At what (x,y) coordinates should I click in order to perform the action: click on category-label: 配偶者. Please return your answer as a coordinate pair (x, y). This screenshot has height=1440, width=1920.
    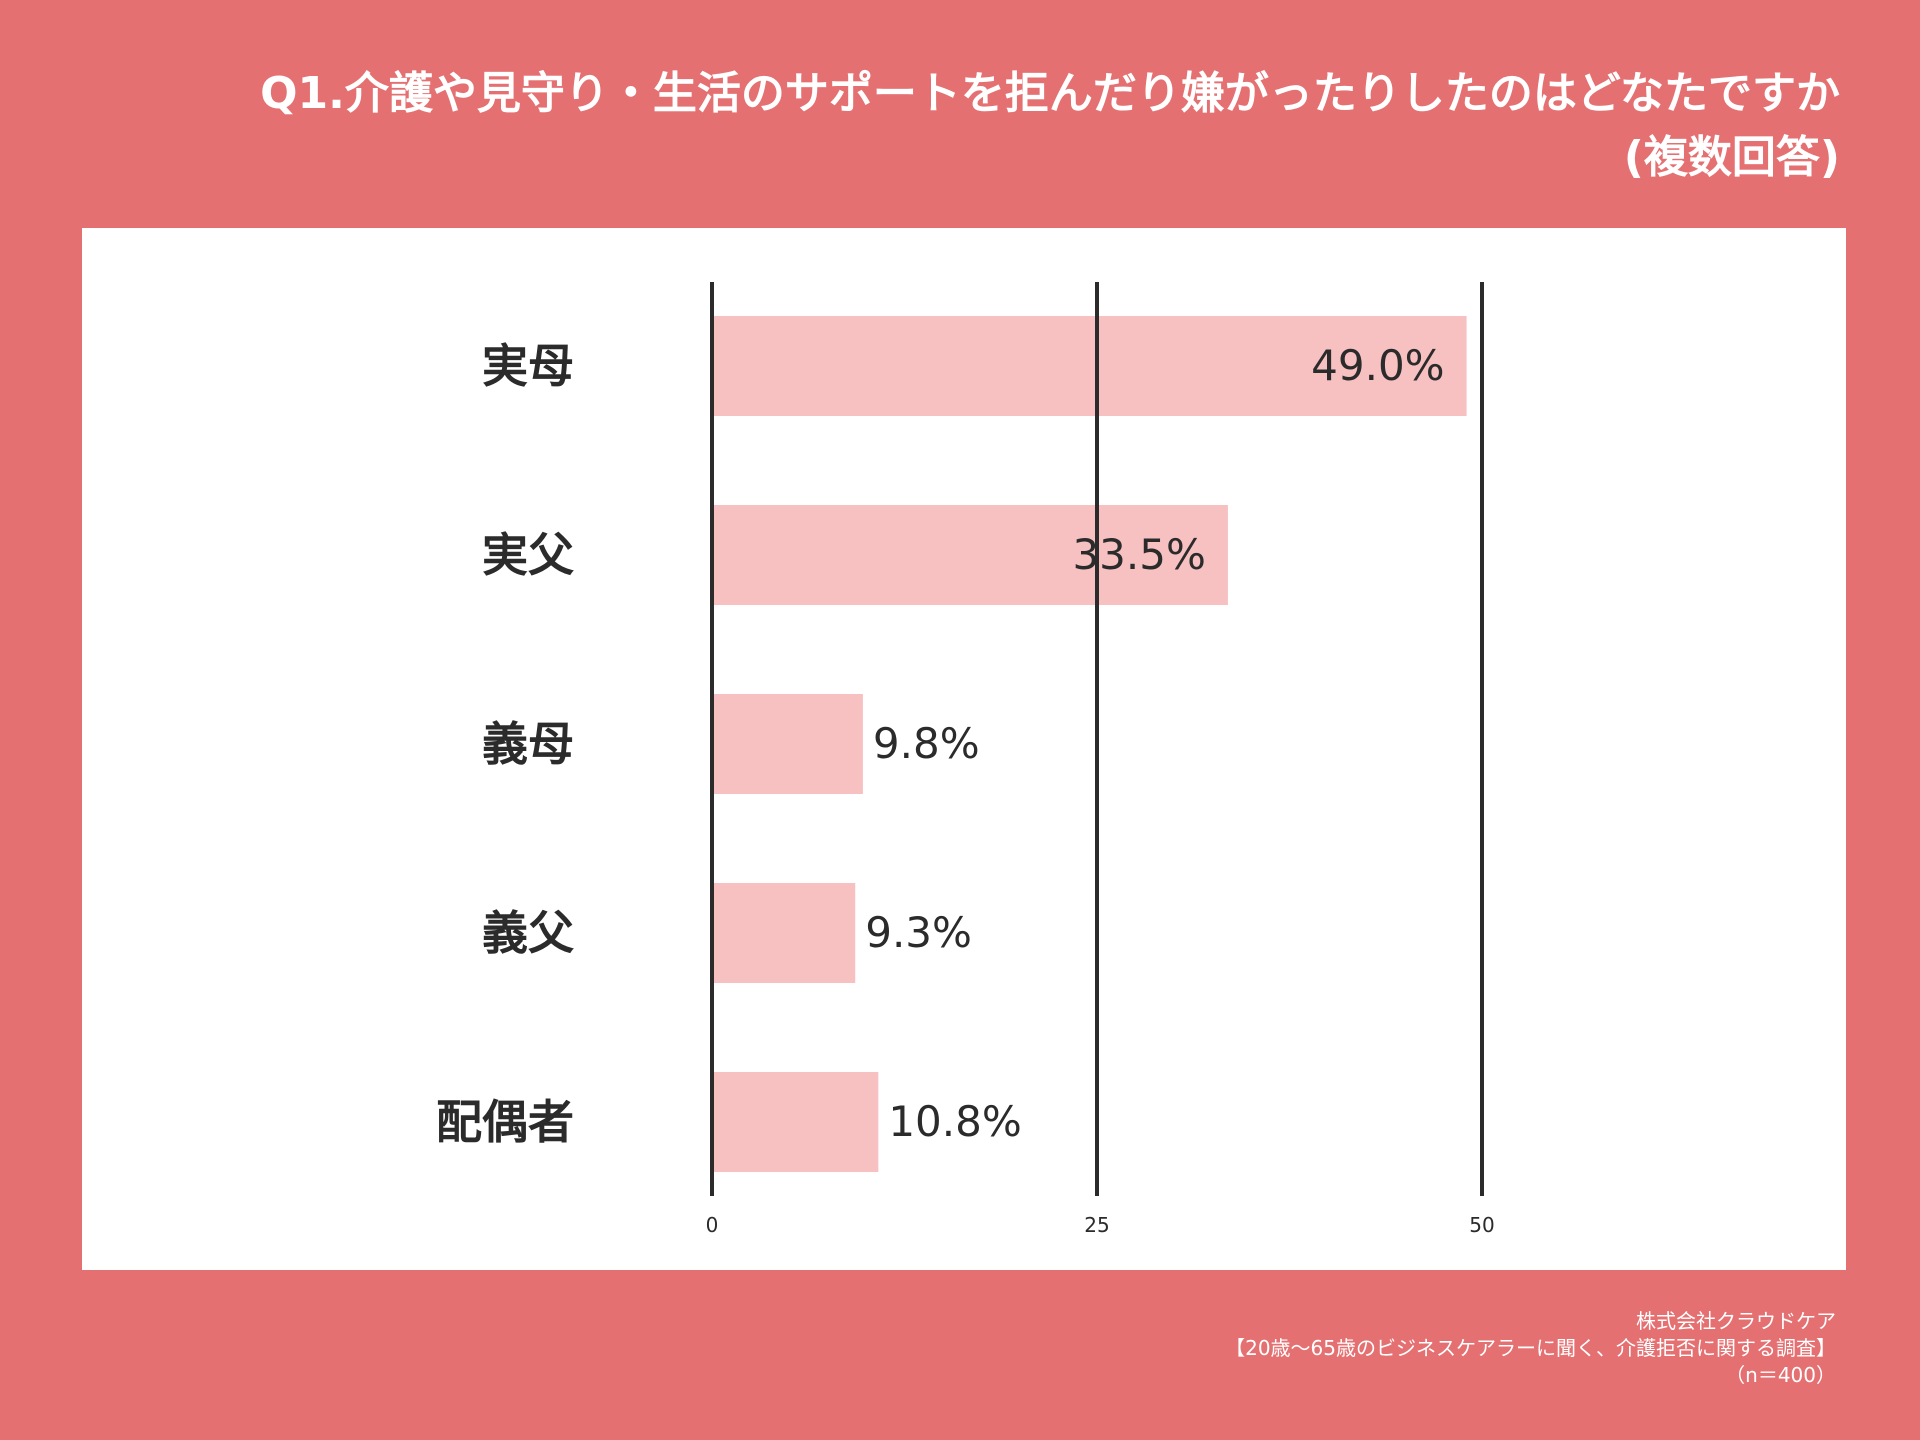
    Looking at the image, I should click on (505, 1122).